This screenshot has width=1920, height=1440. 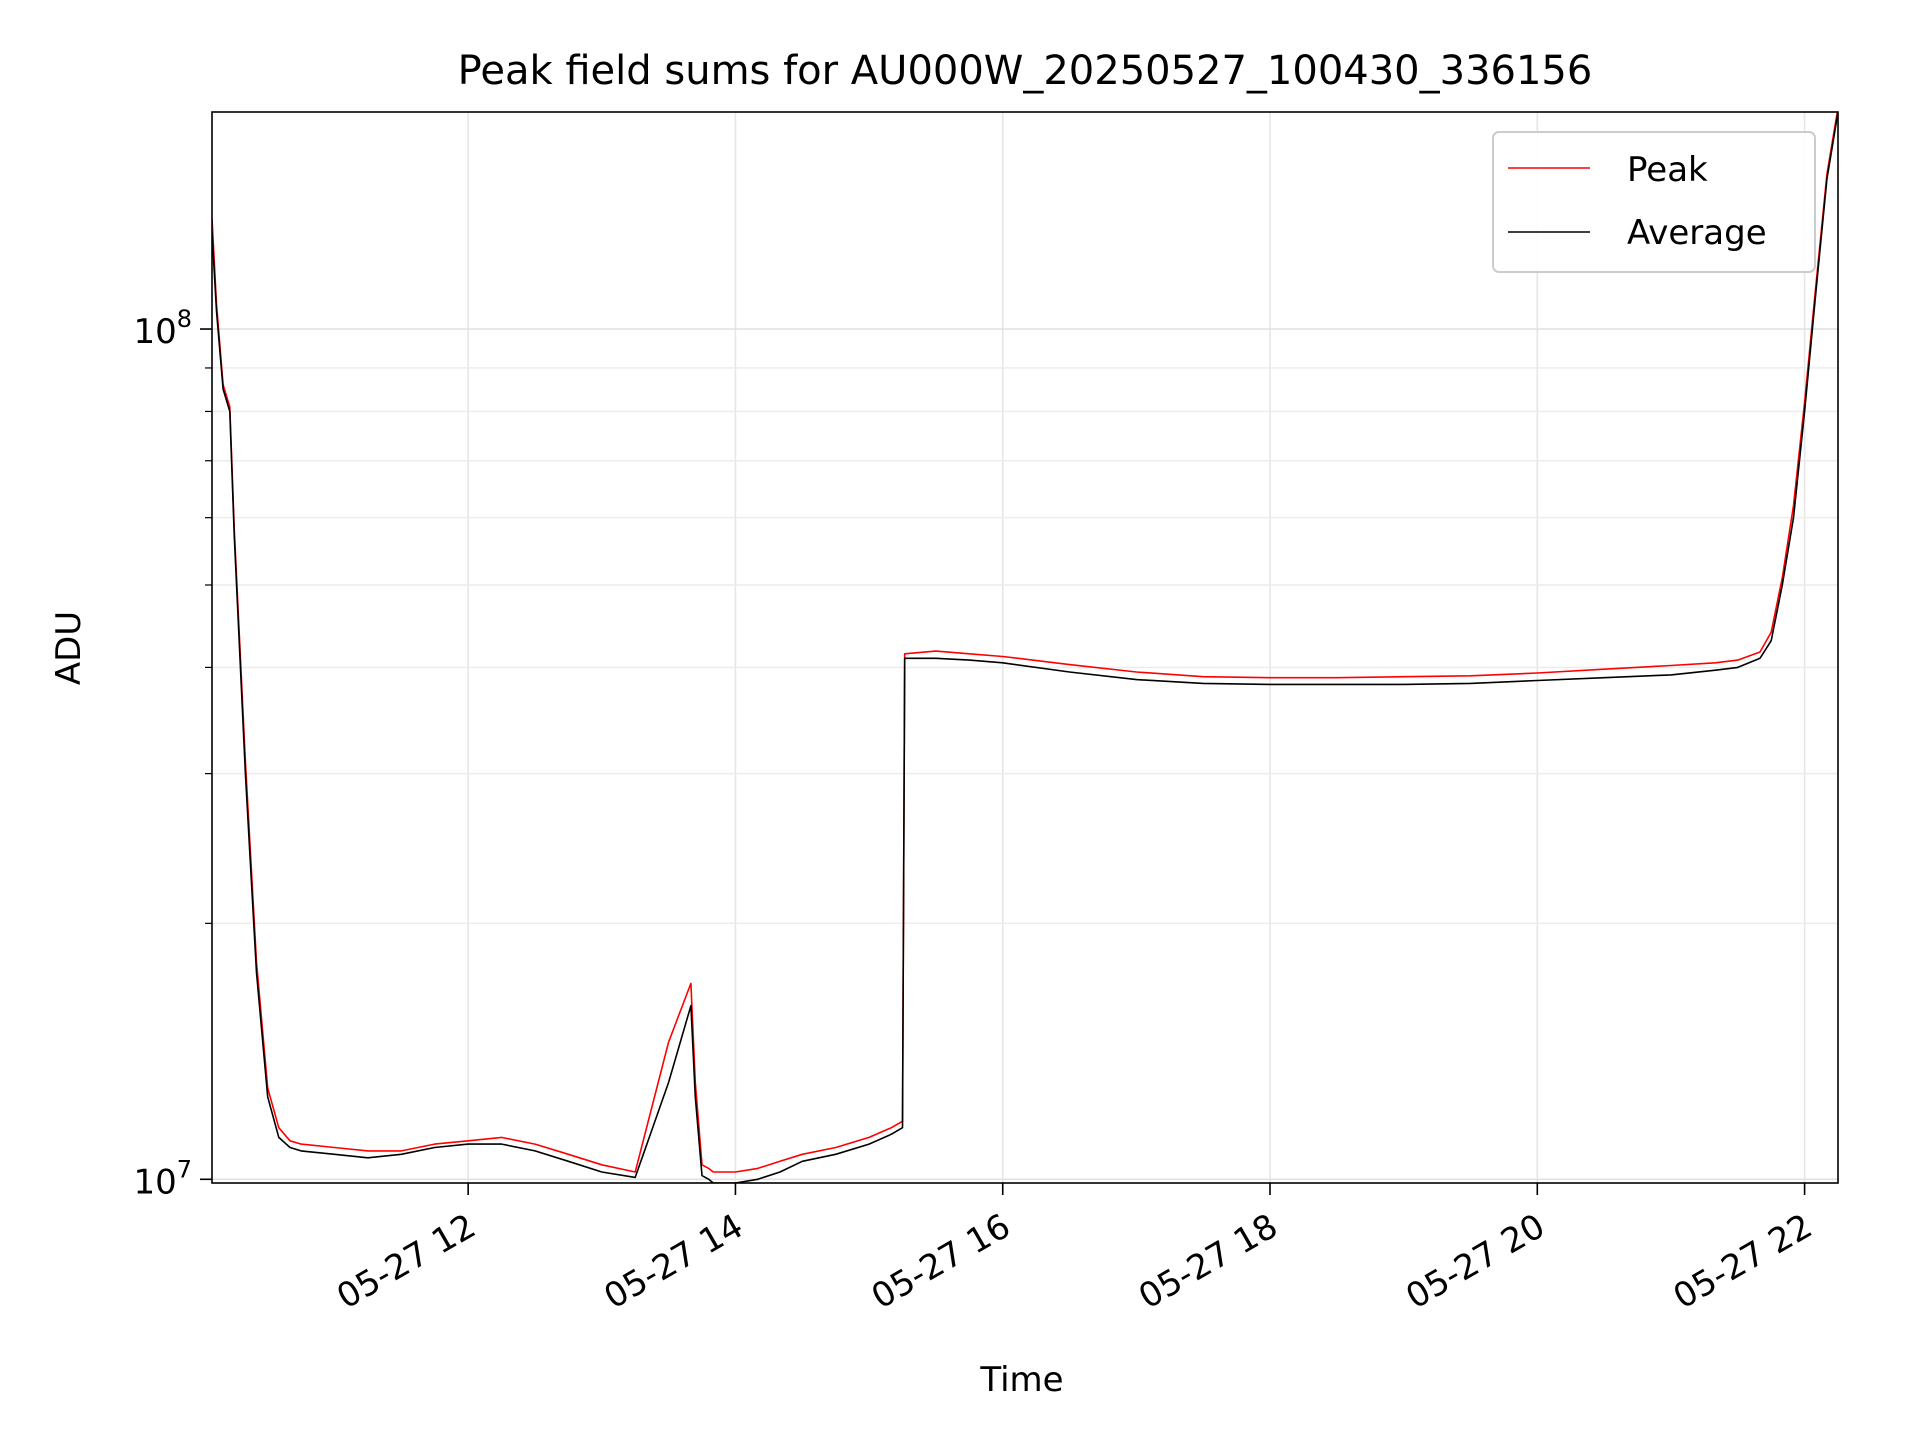 I want to click on legend-label-peak: Peak, so click(x=1667, y=170).